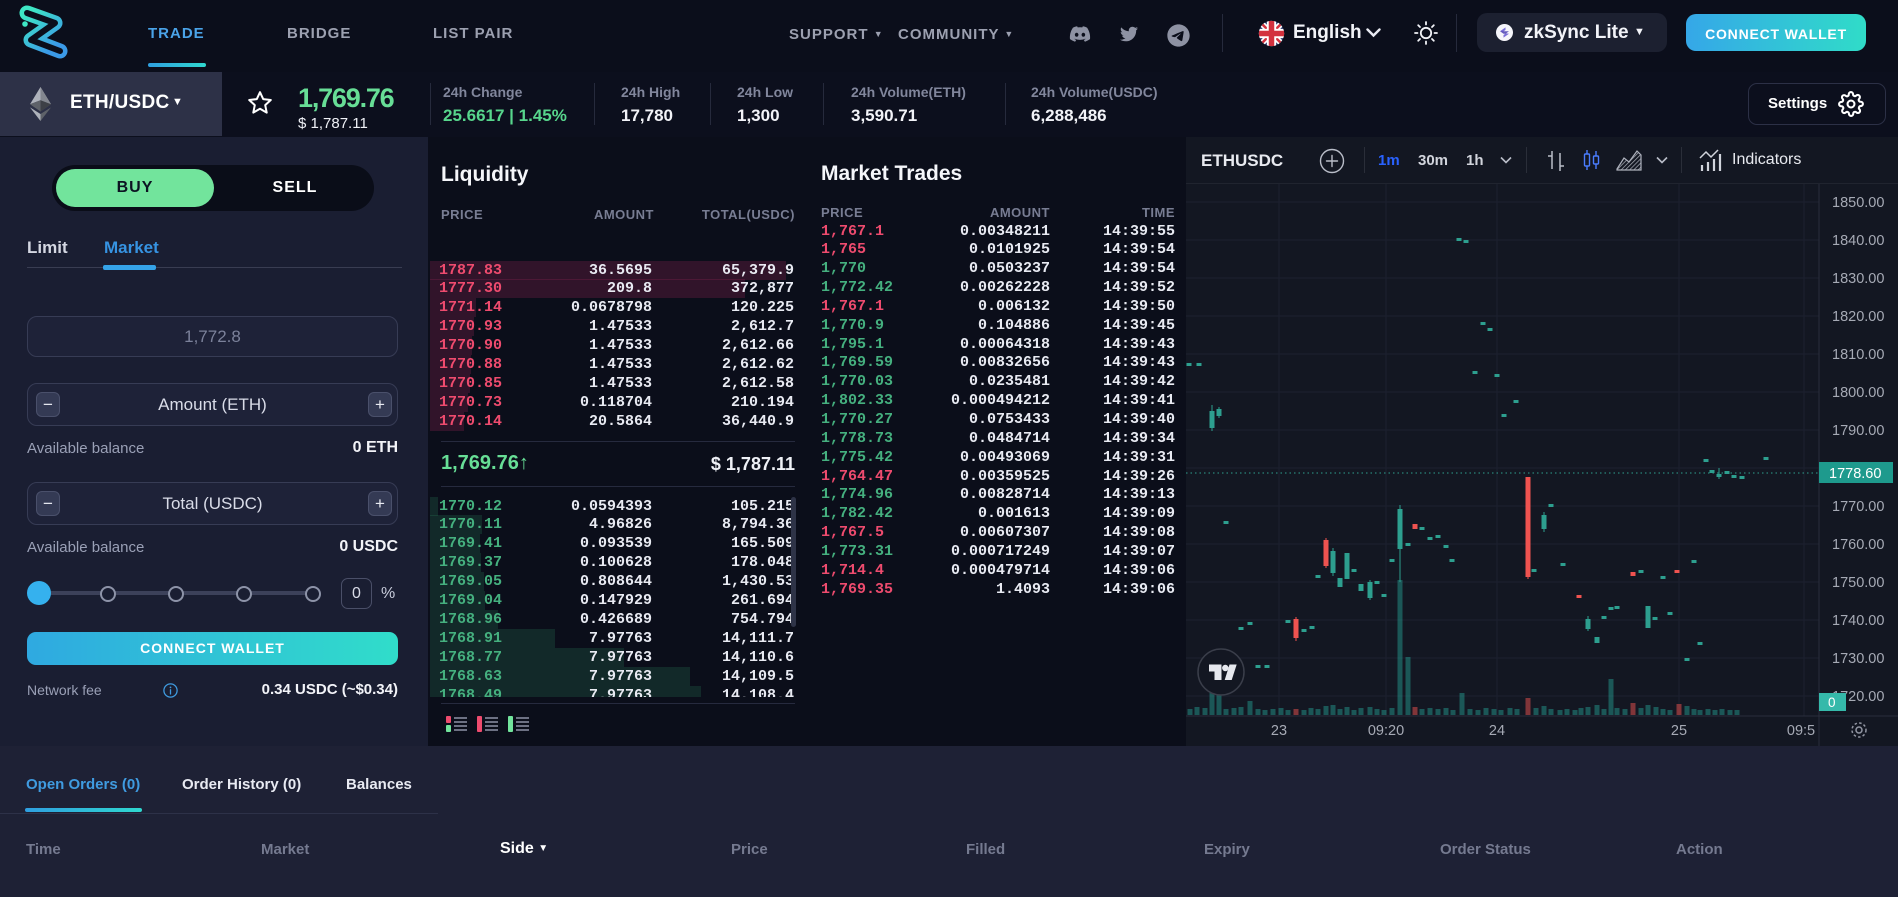 This screenshot has height=897, width=1898. I want to click on svg-text: 1840.00, so click(1858, 241).